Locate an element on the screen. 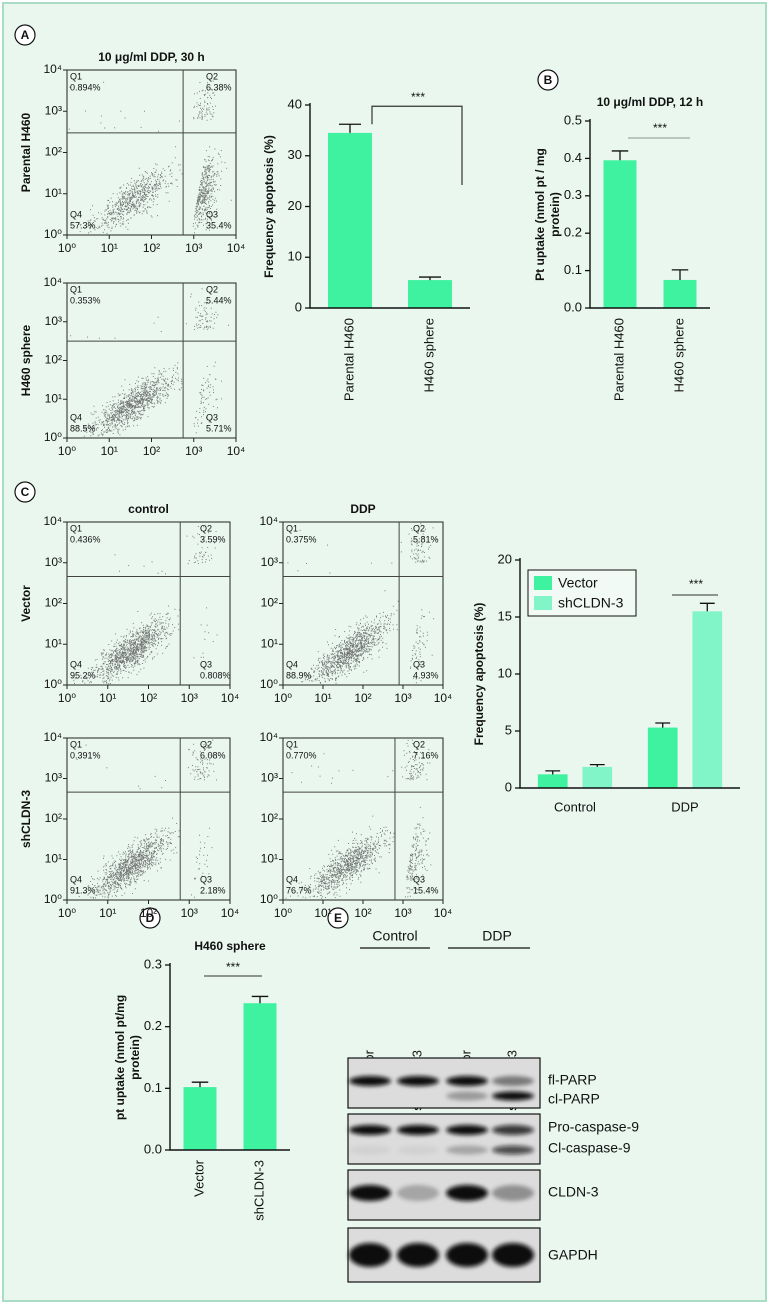  x-tick-label: H460 sphere is located at coordinates (428, 355).